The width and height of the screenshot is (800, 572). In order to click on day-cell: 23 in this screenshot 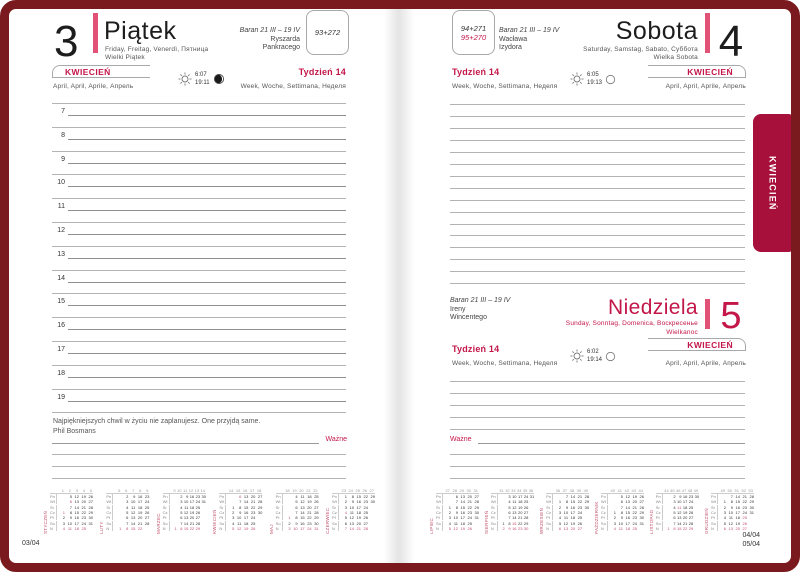, I will do `click(691, 497)`.